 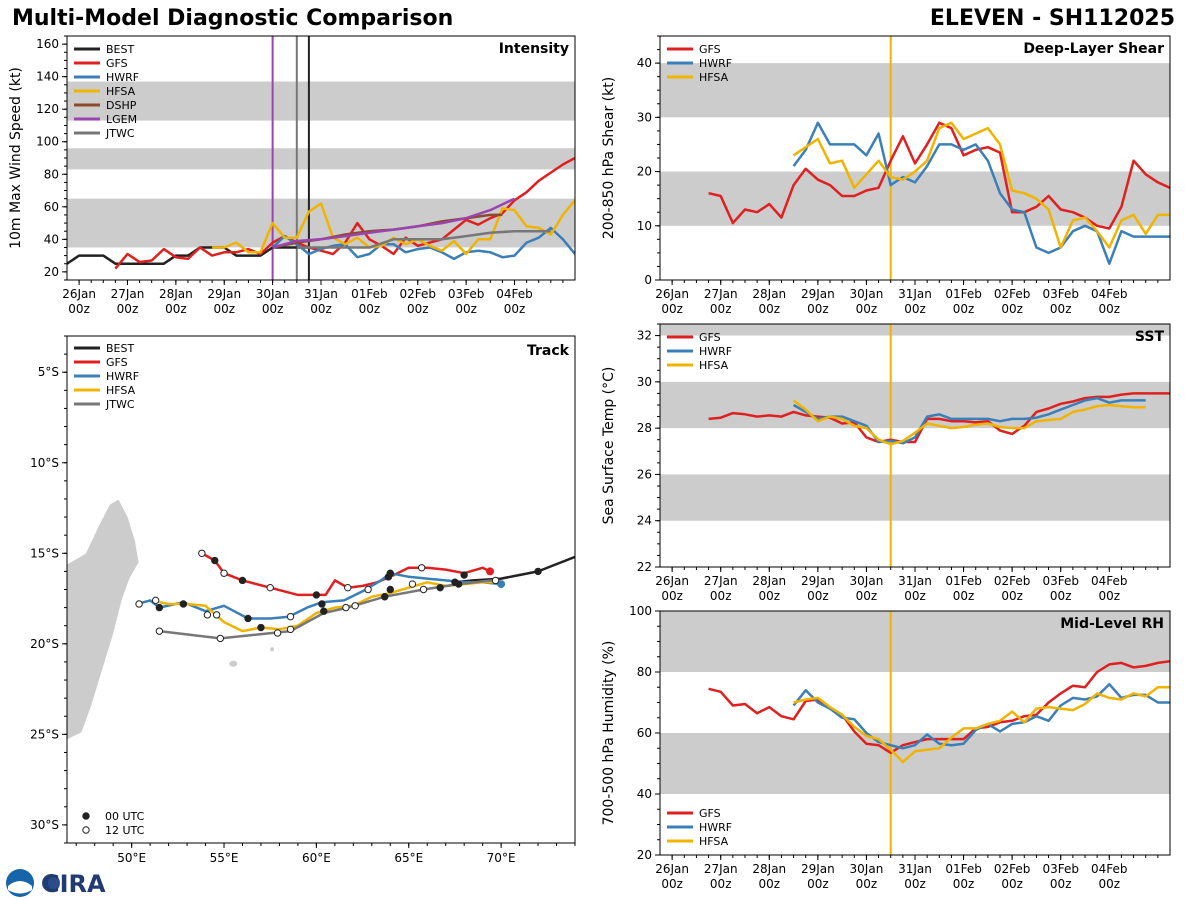 I want to click on y-tick-label: 32, so click(x=644, y=336).